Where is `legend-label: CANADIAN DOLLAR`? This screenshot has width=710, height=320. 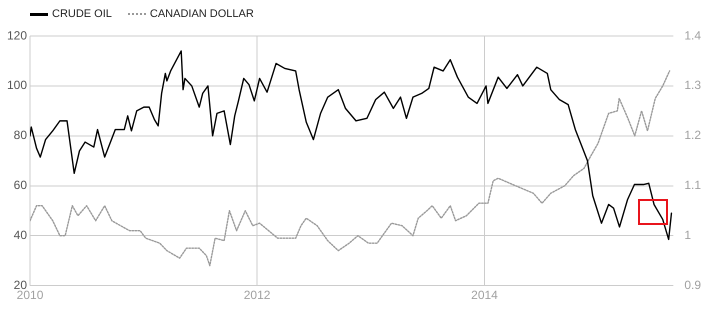
legend-label: CANADIAN DOLLAR is located at coordinates (202, 14).